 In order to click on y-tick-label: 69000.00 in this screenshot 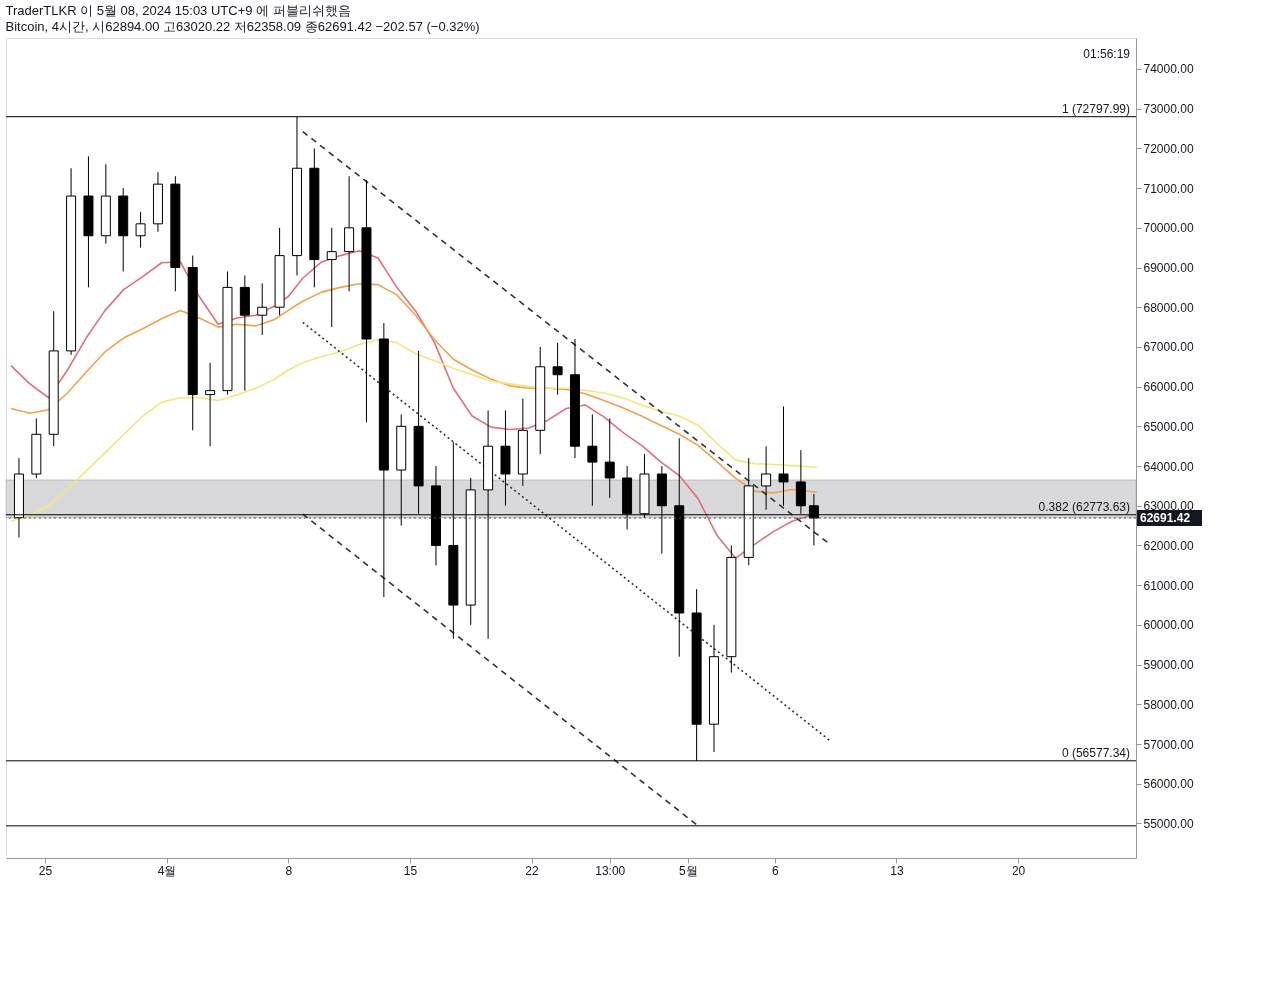, I will do `click(1168, 268)`.